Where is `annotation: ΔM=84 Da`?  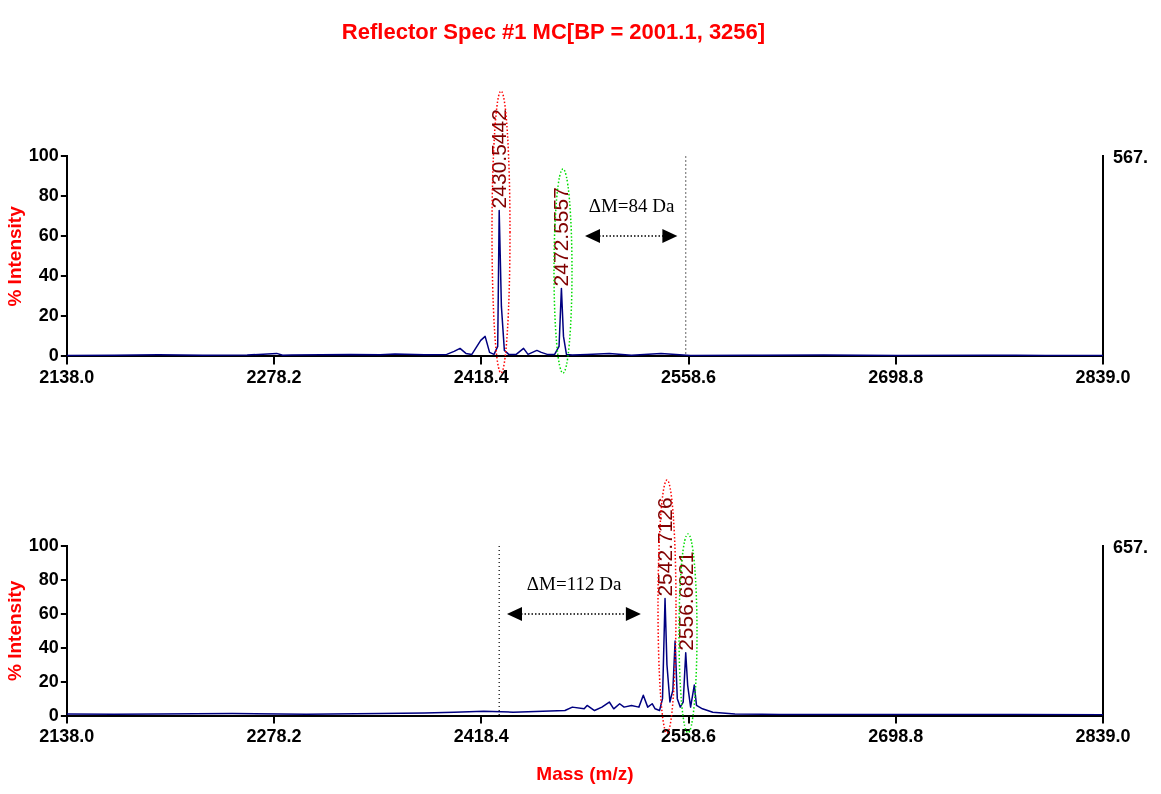
annotation: ΔM=84 Da is located at coordinates (631, 206).